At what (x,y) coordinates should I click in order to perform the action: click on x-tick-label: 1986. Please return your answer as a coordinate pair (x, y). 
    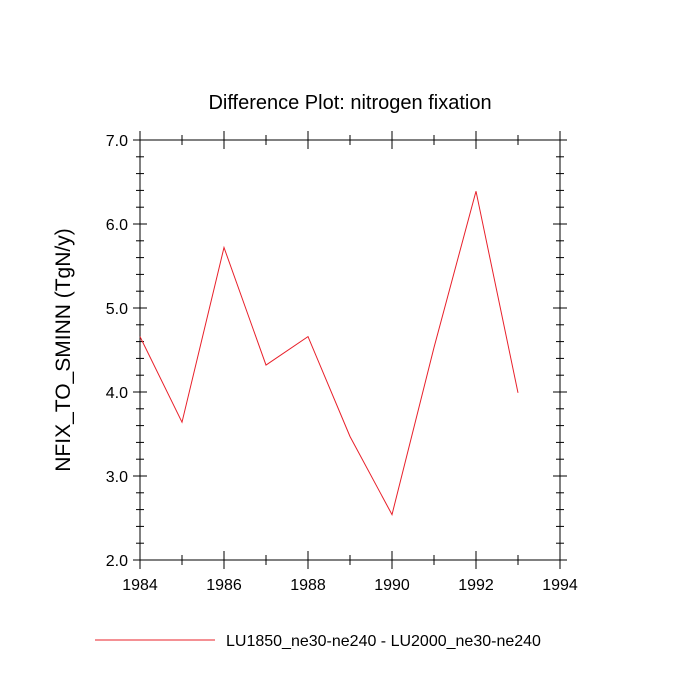
    Looking at the image, I should click on (224, 585).